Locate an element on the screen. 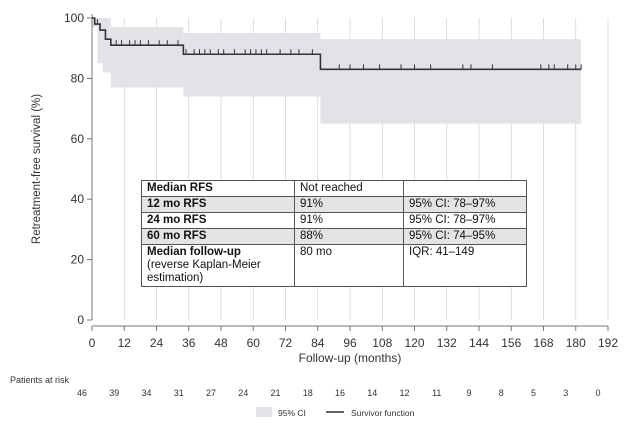 This screenshot has width=640, height=426. at-risk-count: 24 is located at coordinates (243, 393).